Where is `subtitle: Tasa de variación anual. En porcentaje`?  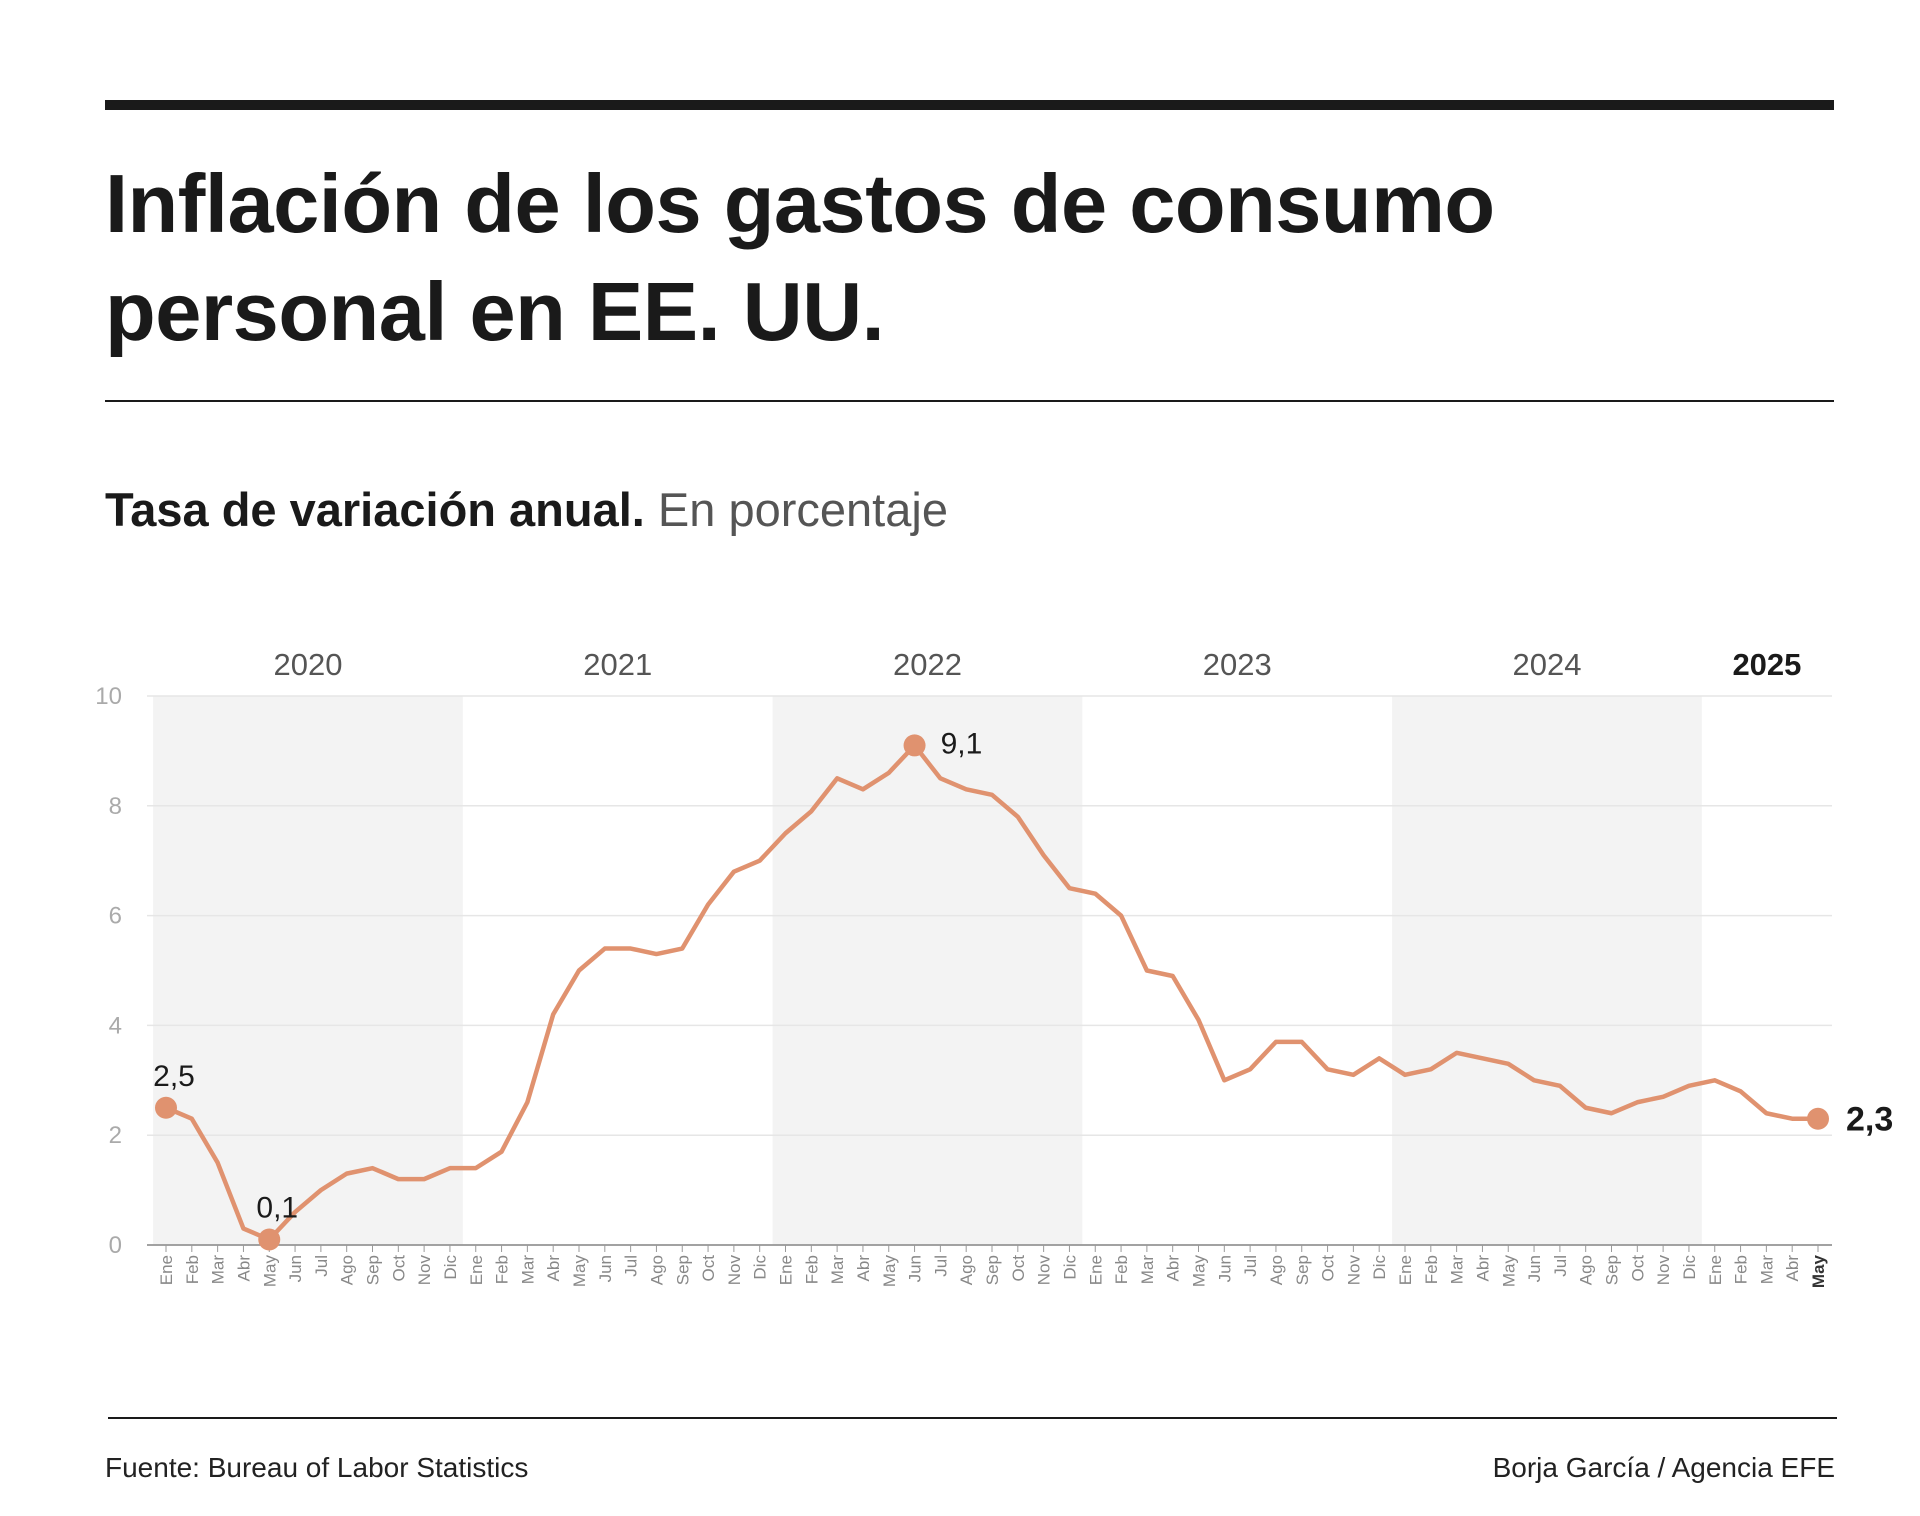
subtitle: Tasa de variación anual. En porcentaje is located at coordinates (526, 509).